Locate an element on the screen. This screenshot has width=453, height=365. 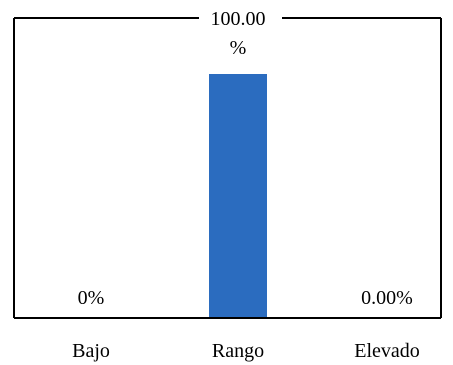
bar-rango is located at coordinates (238, 195).